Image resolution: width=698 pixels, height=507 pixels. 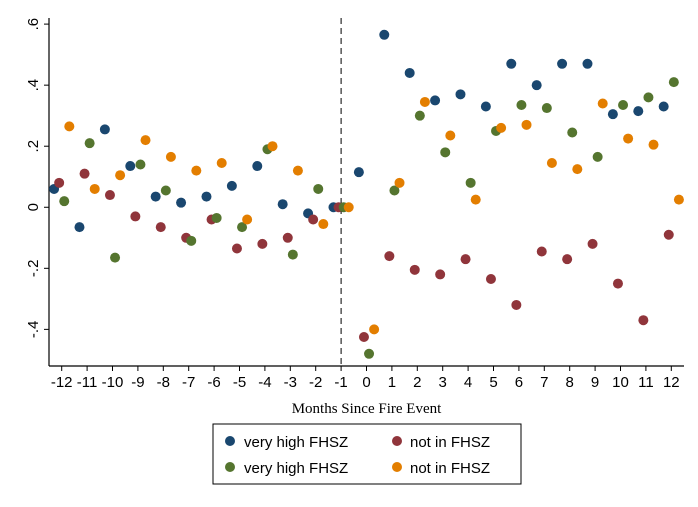 What do you see at coordinates (646, 382) in the screenshot?
I see `x-tick-label: 11` at bounding box center [646, 382].